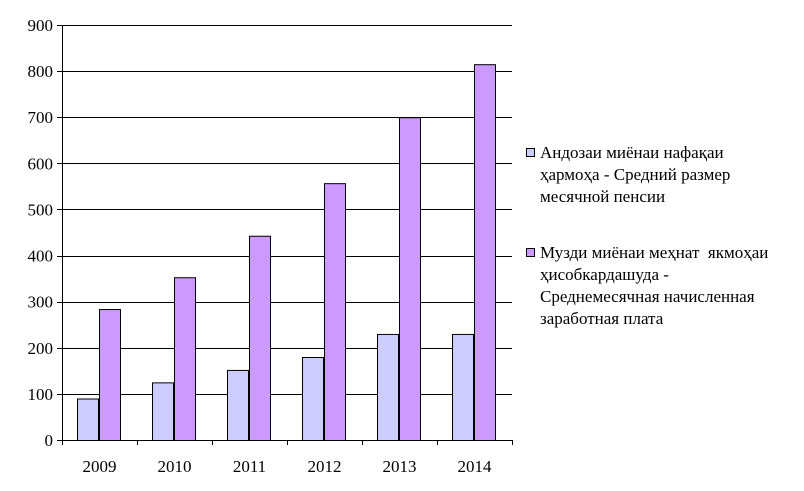  What do you see at coordinates (110, 375) in the screenshot?
I see `bar-series-2-2009` at bounding box center [110, 375].